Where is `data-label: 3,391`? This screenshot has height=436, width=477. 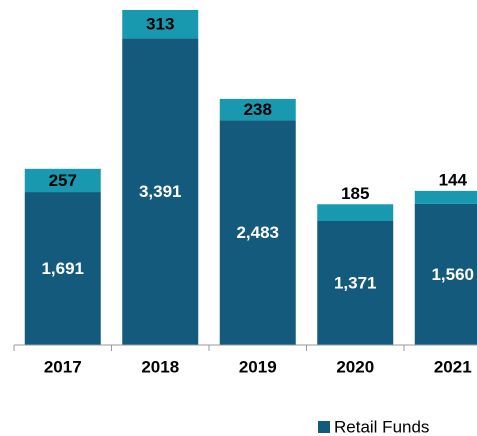 data-label: 3,391 is located at coordinates (160, 191).